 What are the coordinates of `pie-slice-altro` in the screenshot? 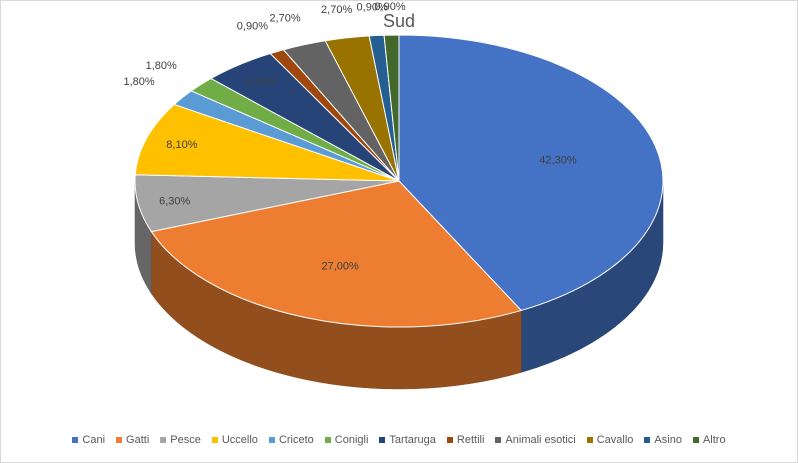 It's located at (391, 108).